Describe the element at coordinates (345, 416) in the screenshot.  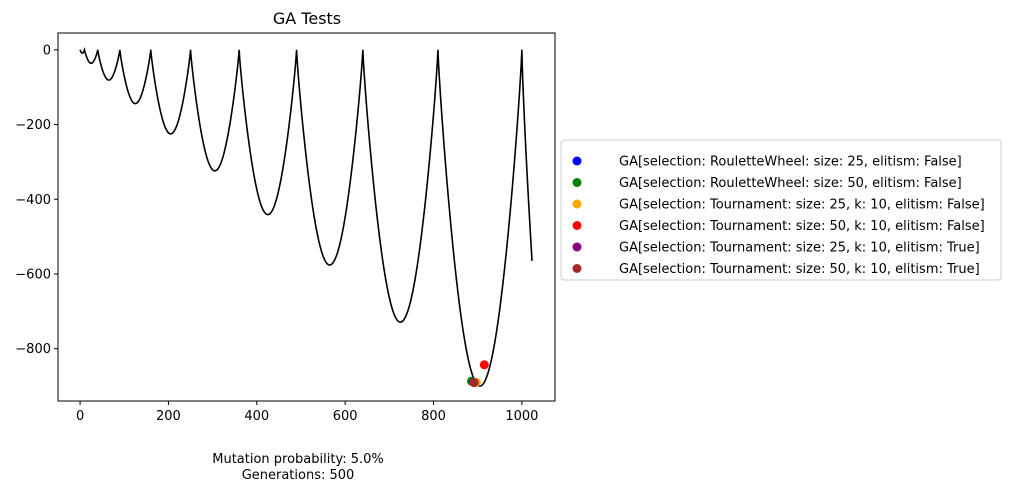
I see `x-tick-label: 600` at that location.